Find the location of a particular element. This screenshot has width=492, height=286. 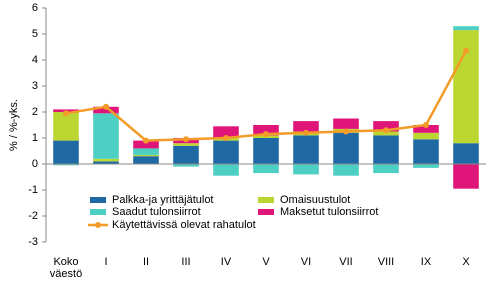

x-tick-label: III is located at coordinates (185, 262).